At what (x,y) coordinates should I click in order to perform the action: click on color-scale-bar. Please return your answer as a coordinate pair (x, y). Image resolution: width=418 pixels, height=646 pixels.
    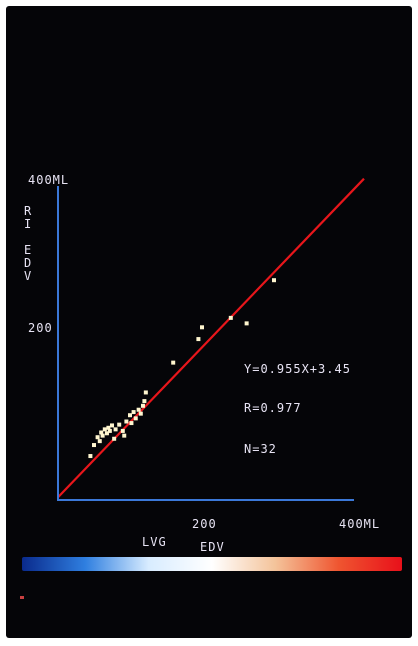
    Looking at the image, I should click on (212, 564).